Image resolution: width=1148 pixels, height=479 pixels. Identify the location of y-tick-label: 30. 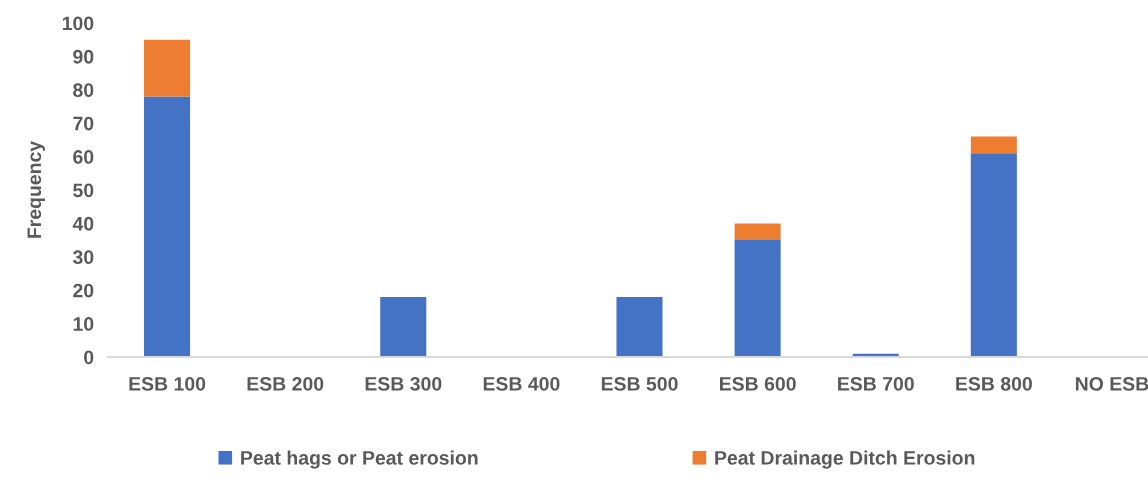
(83, 257).